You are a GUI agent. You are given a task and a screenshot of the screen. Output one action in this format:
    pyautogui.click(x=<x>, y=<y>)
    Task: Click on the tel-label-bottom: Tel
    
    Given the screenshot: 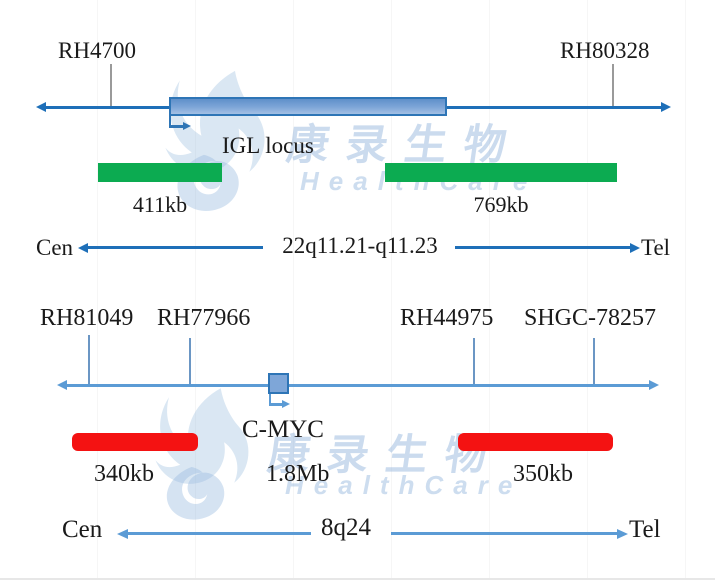 What is the action you would take?
    pyautogui.click(x=645, y=529)
    